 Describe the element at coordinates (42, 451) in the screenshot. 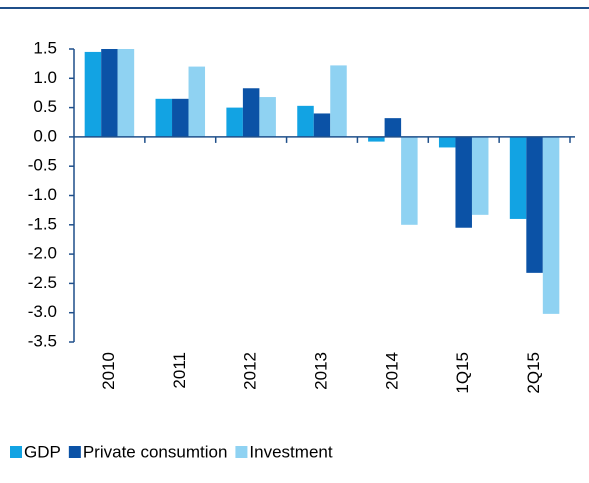

I see `legend-label: GDP` at that location.